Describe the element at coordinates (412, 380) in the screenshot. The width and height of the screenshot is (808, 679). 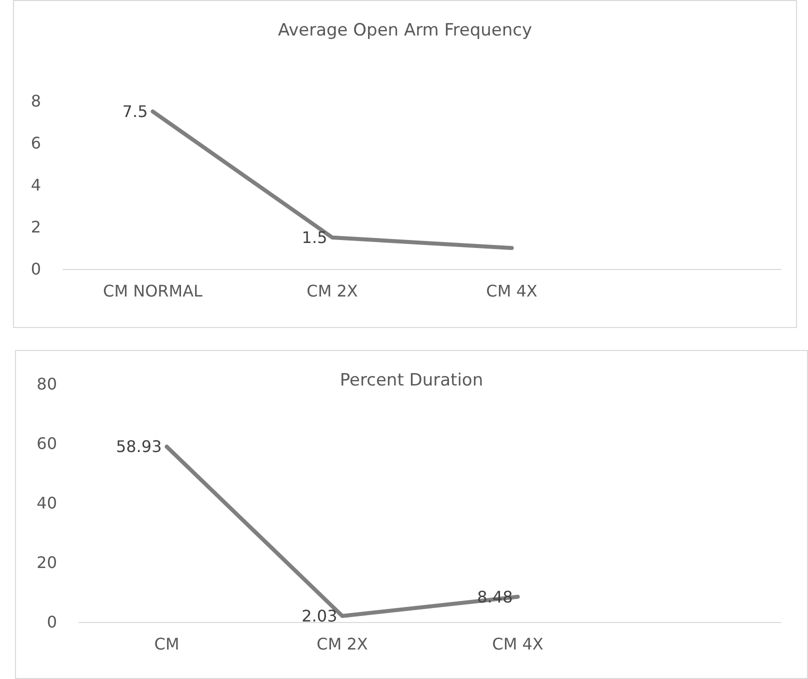
I see `chart-title: Percent Duration` at that location.